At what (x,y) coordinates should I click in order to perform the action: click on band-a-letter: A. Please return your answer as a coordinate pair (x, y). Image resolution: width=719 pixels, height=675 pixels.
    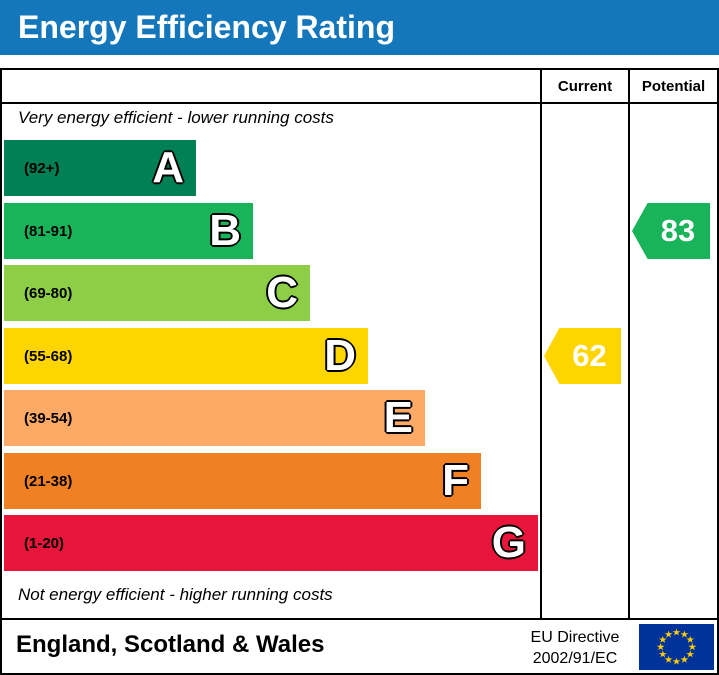
    Looking at the image, I should click on (168, 167).